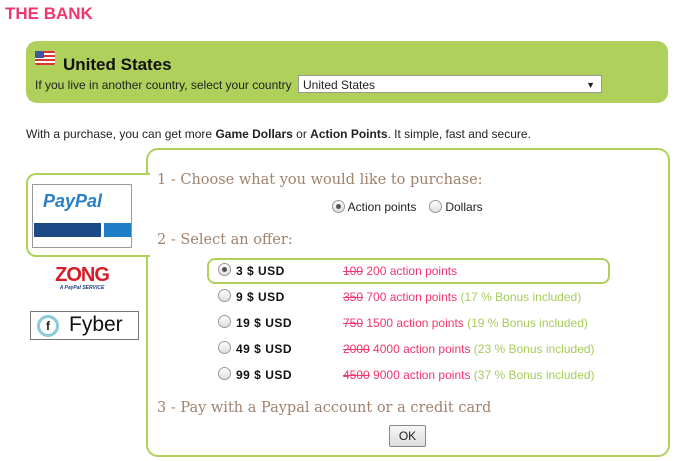 This screenshot has height=461, width=677. I want to click on country-name: United States, so click(117, 64).